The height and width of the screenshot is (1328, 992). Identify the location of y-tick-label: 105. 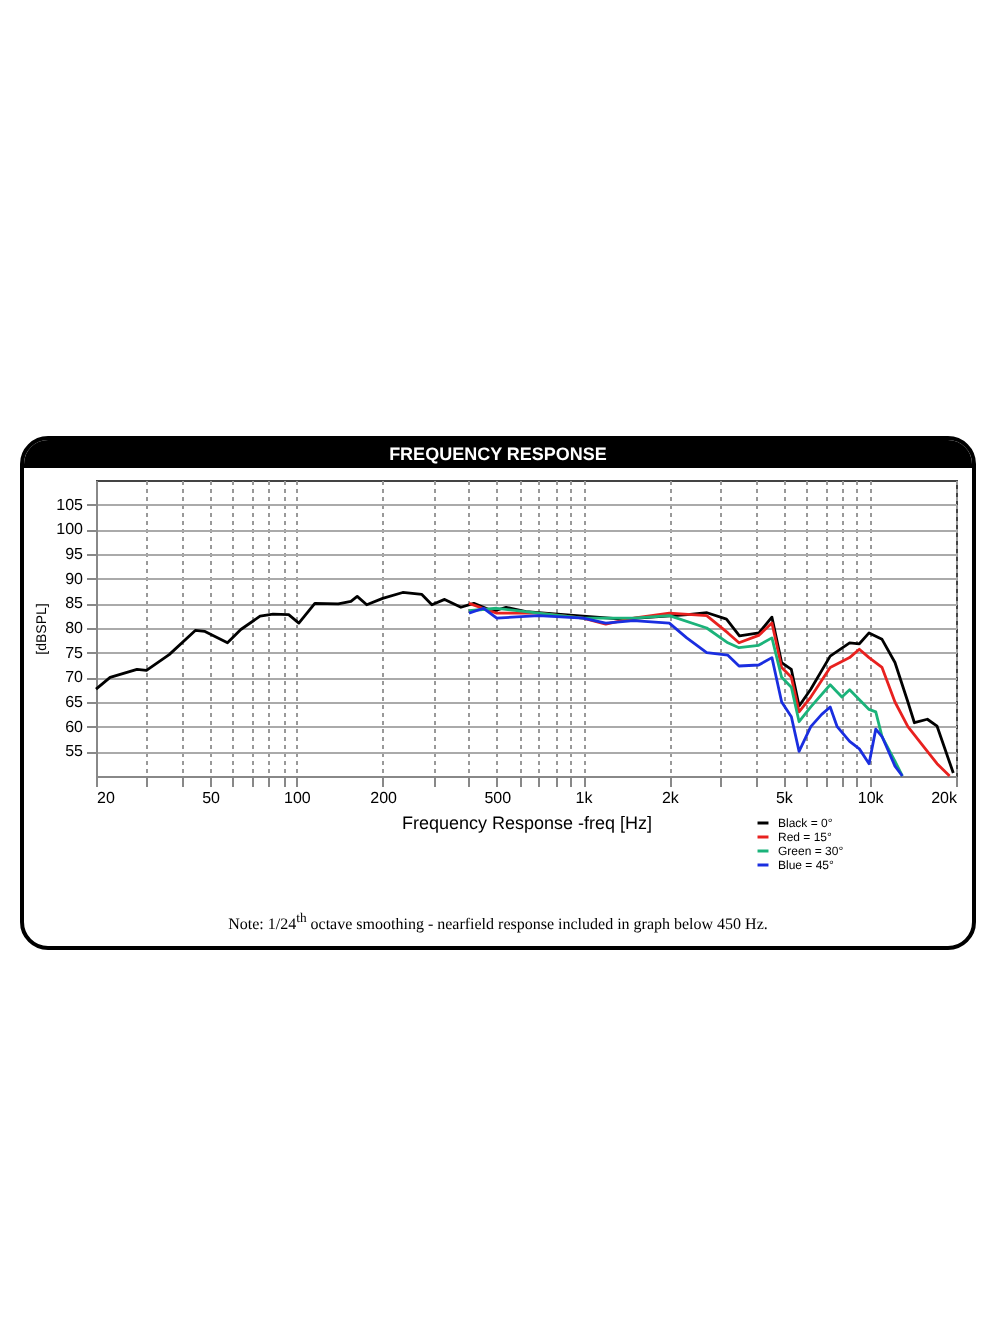
(70, 504).